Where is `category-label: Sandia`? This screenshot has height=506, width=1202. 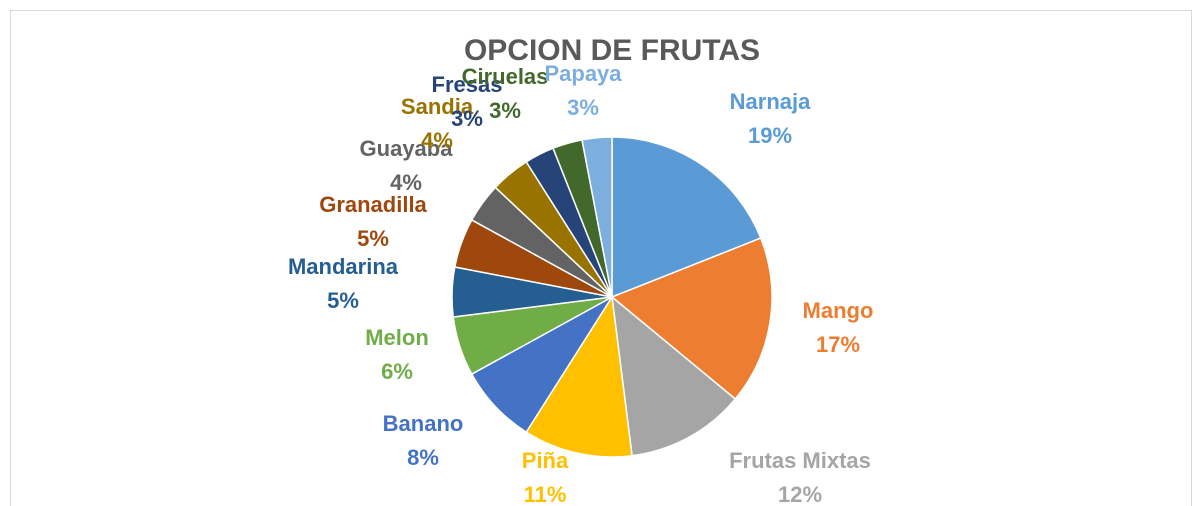 category-label: Sandia is located at coordinates (437, 106).